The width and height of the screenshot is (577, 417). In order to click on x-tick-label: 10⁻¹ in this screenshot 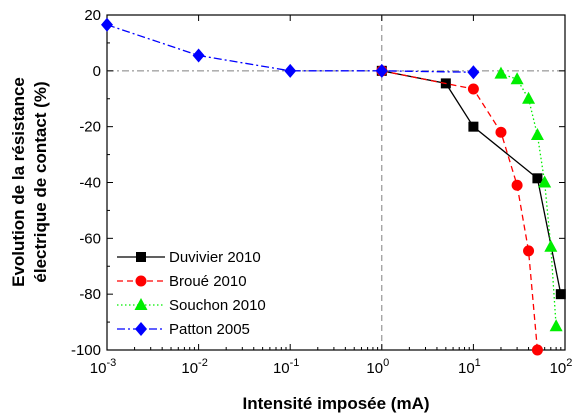, I will do `click(286, 367)`.